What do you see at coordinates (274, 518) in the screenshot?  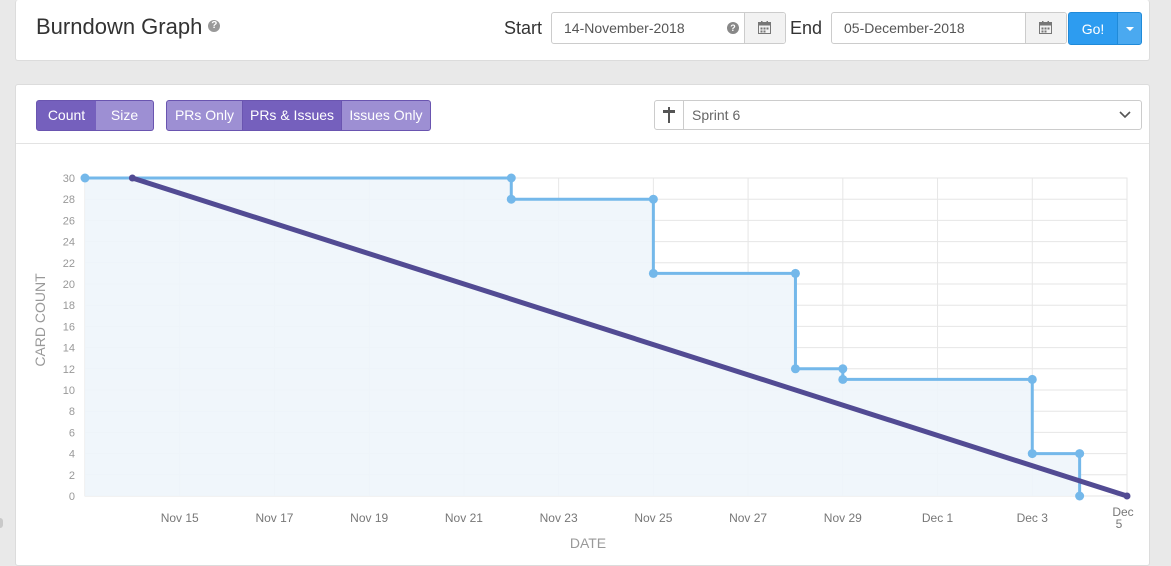 I see `x-tick-label: Nov 17` at bounding box center [274, 518].